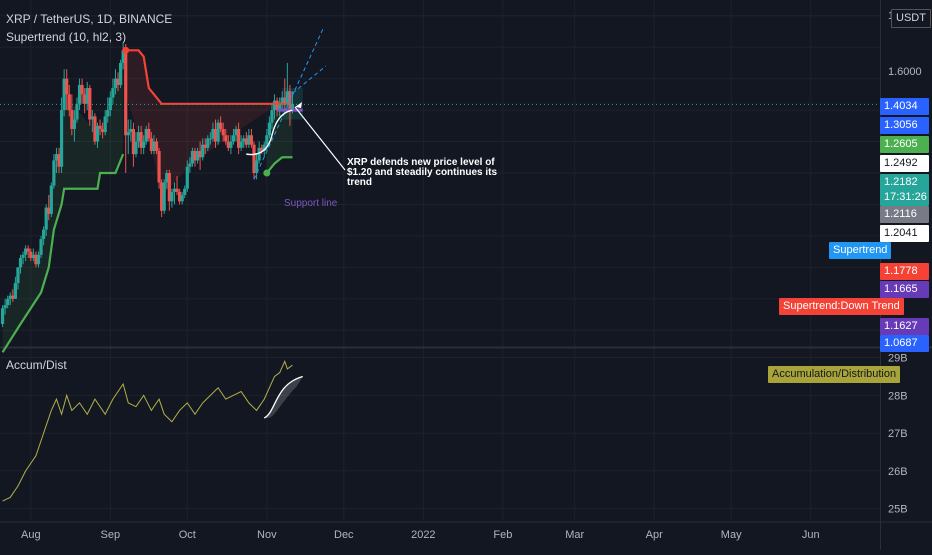 The image size is (932, 555). Describe the element at coordinates (898, 510) in the screenshot. I see `accum-dist-axis-tick-label: 25B` at that location.